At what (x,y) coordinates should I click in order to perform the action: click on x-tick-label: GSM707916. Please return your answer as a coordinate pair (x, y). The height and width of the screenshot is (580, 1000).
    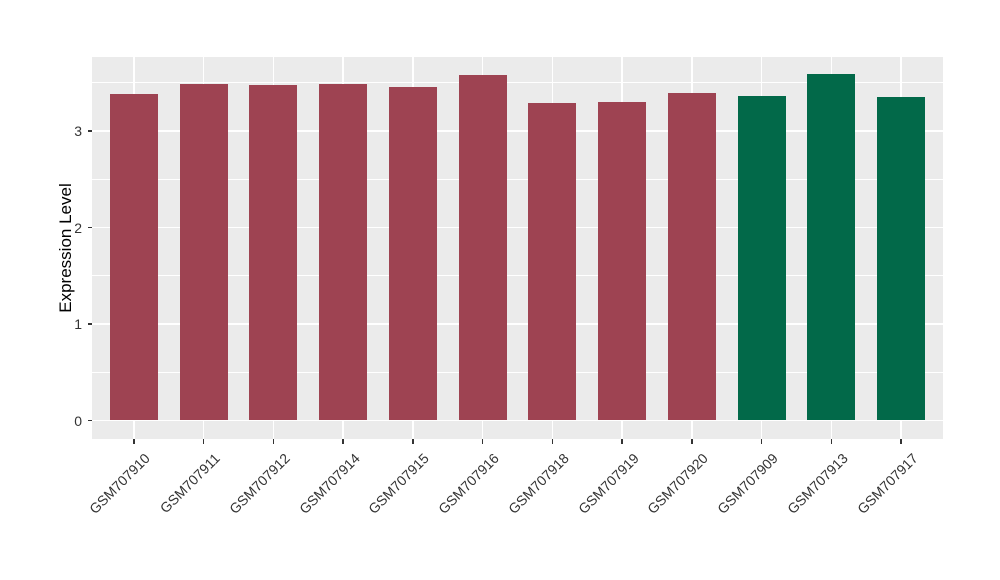
    Looking at the image, I should click on (468, 483).